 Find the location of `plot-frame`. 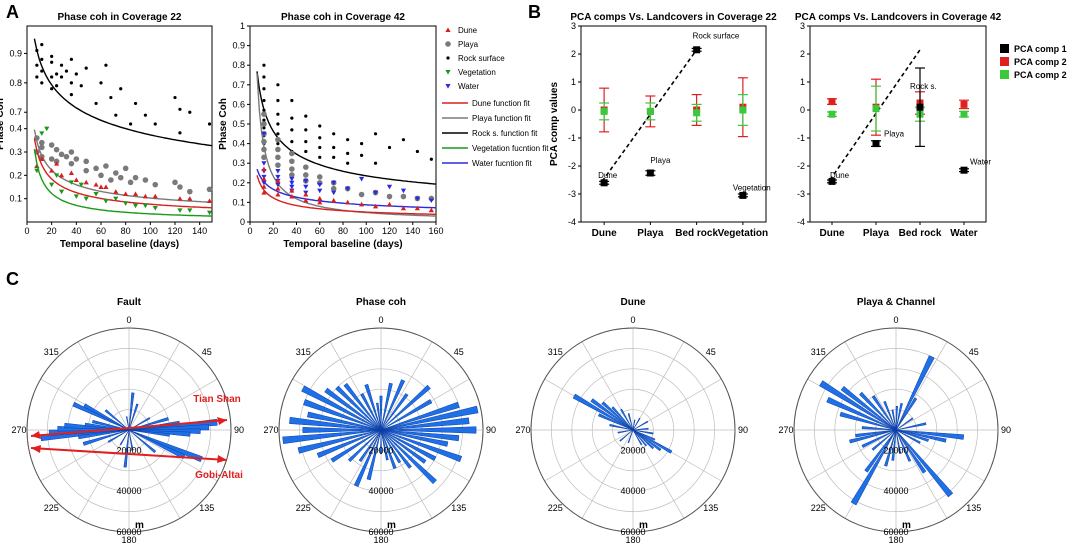

plot-frame is located at coordinates (673, 124).